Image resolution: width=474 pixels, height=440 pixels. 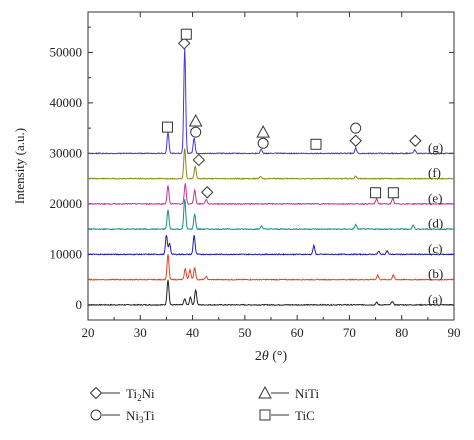 I want to click on series-labels: (a) (b) (c) (d) (e) (f) (g), so click(x=435, y=223).